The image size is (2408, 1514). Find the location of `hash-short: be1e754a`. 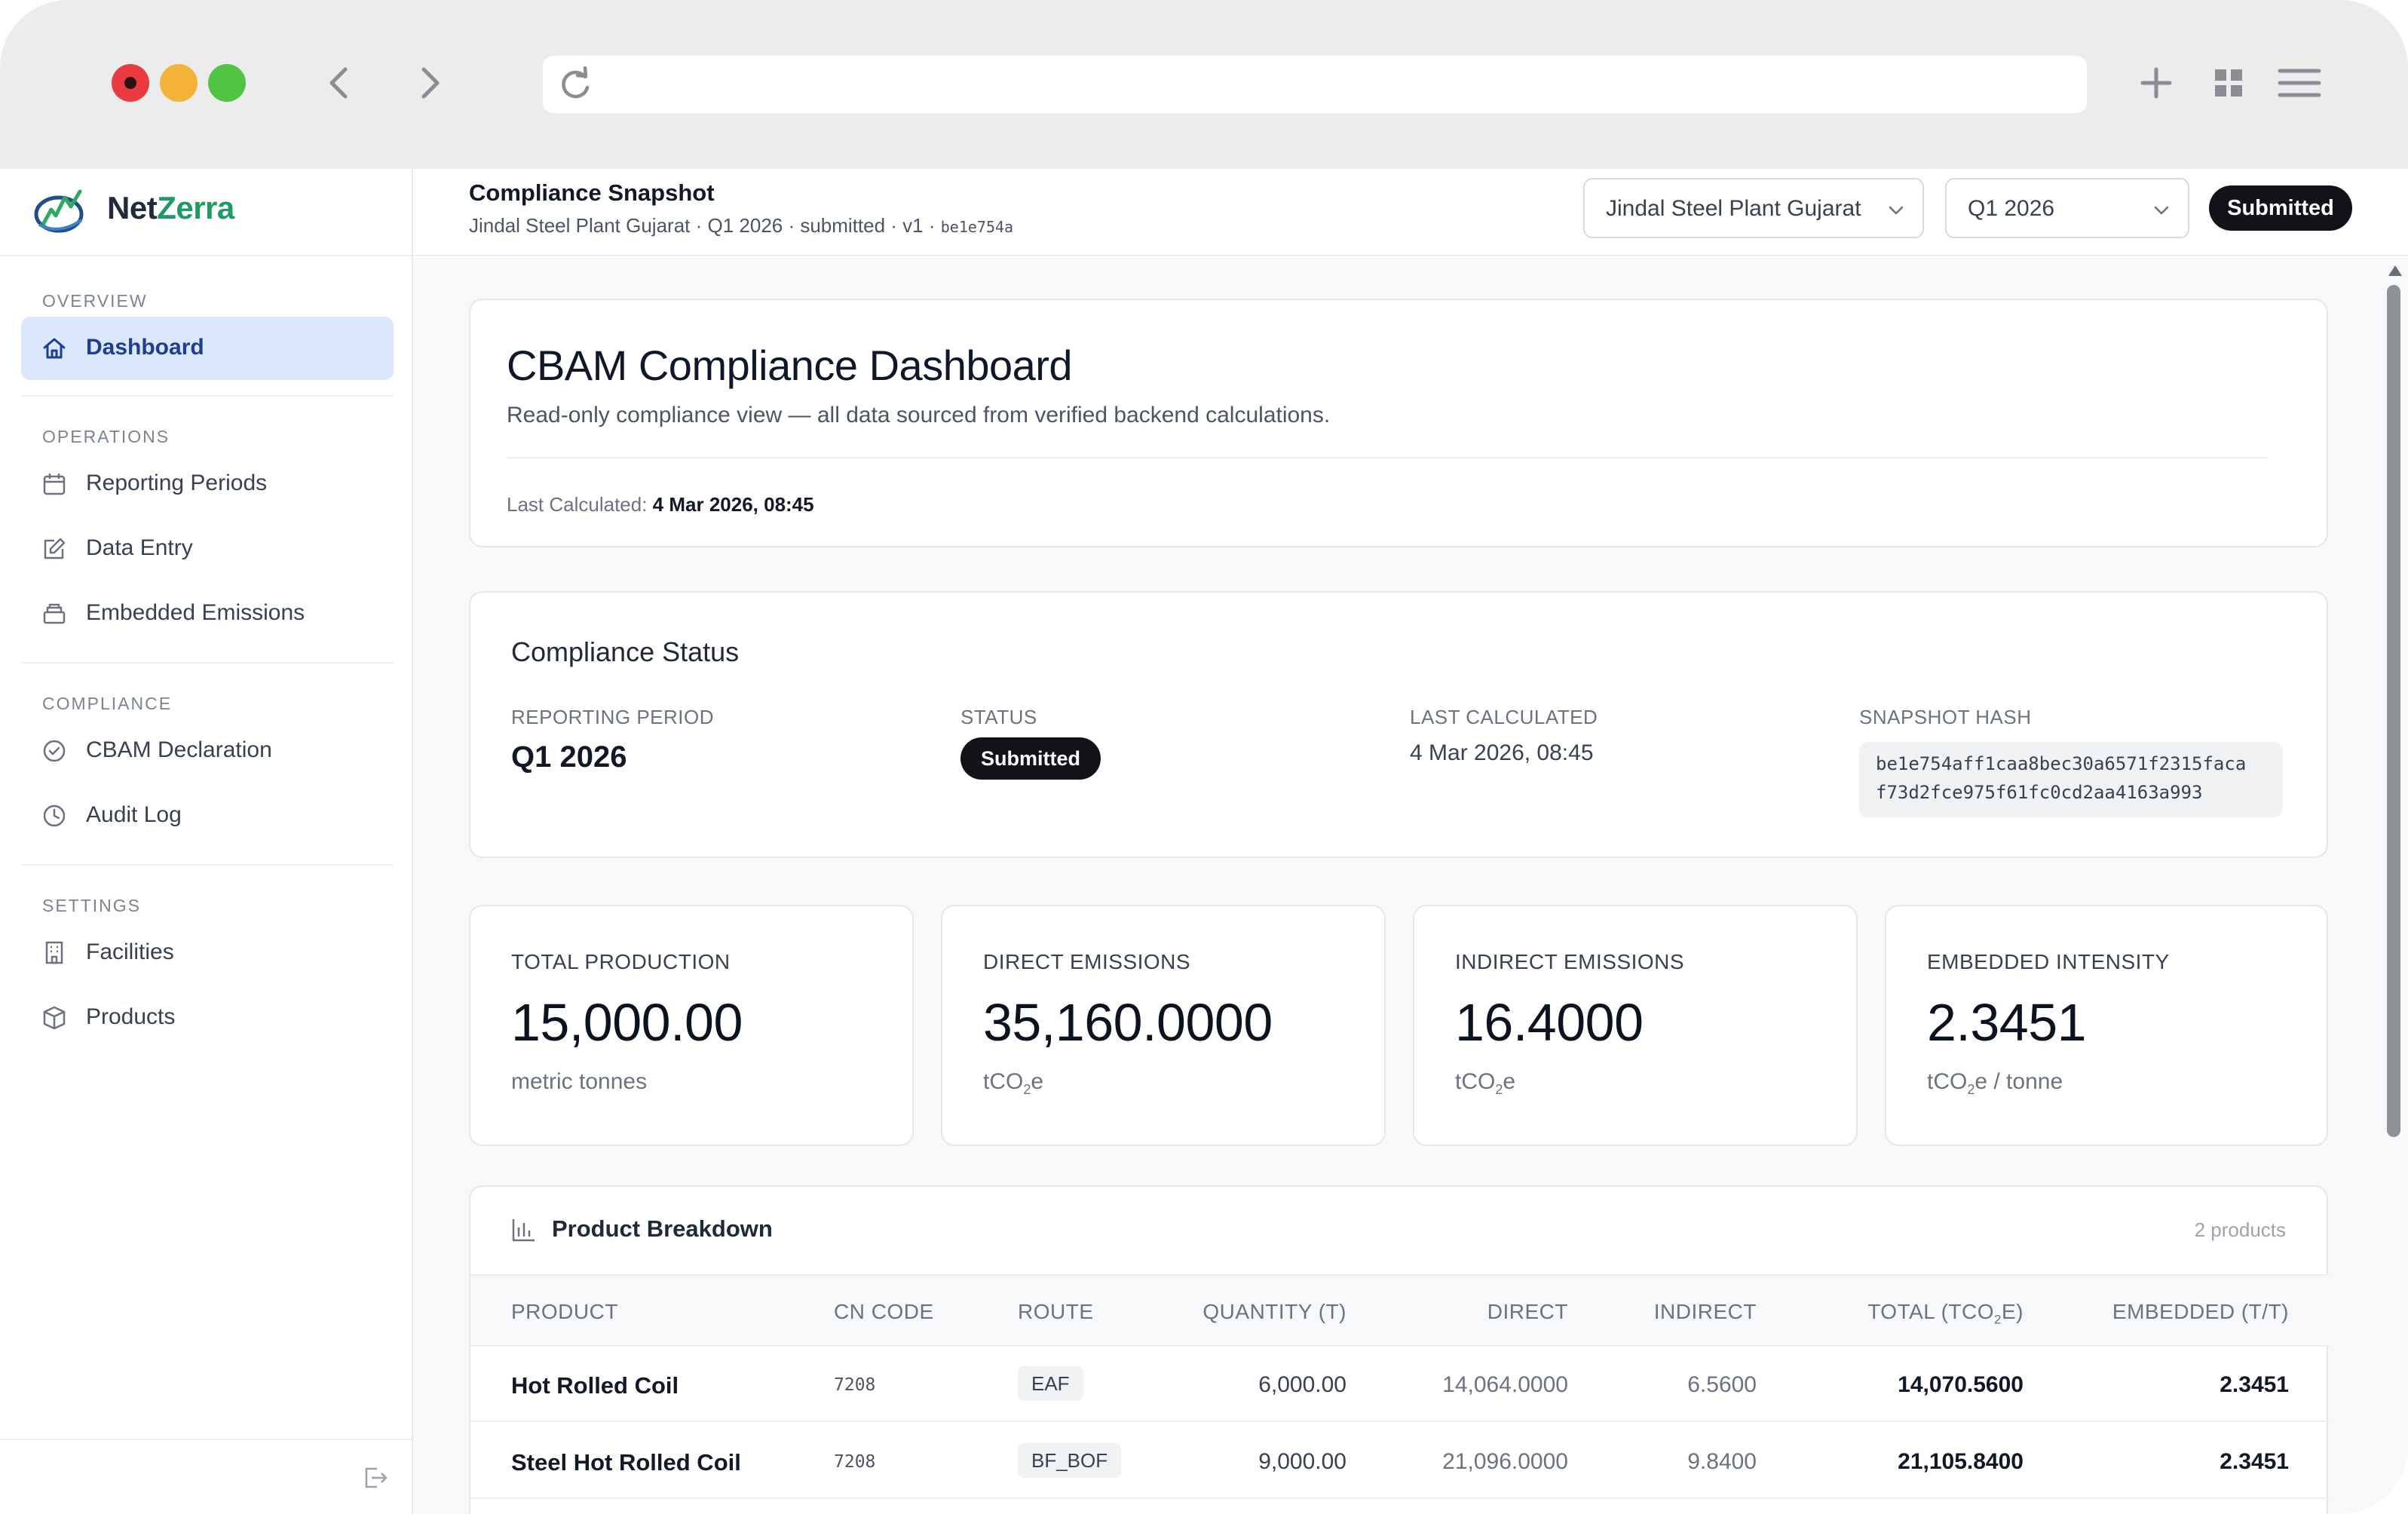

hash-short: be1e754a is located at coordinates (977, 227).